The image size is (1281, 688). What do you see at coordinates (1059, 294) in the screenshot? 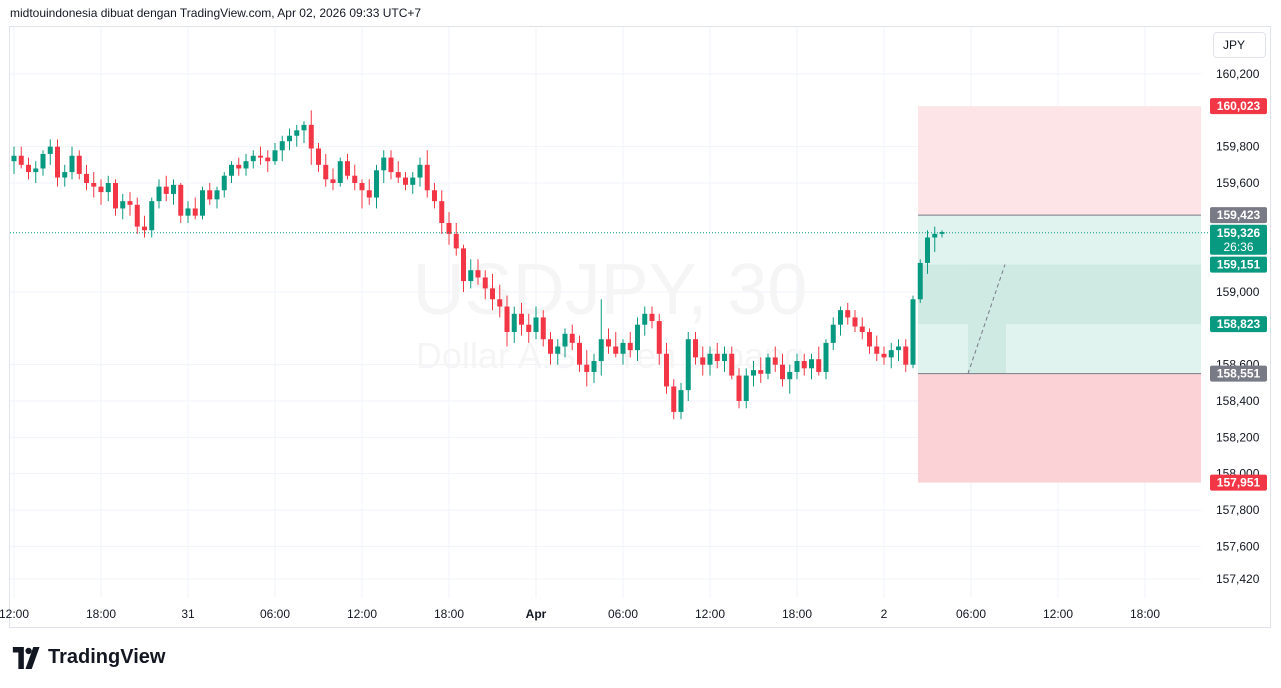
I see `long-position-tool` at bounding box center [1059, 294].